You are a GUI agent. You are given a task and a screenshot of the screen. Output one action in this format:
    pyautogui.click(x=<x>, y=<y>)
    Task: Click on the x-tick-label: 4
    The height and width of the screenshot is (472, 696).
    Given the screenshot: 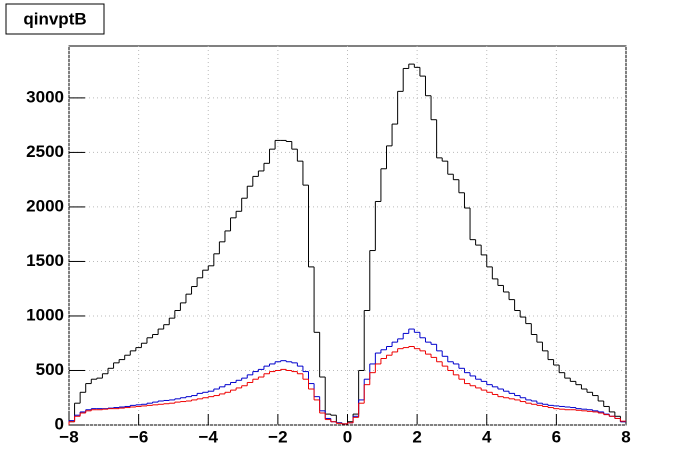 What is the action you would take?
    pyautogui.click(x=487, y=436)
    